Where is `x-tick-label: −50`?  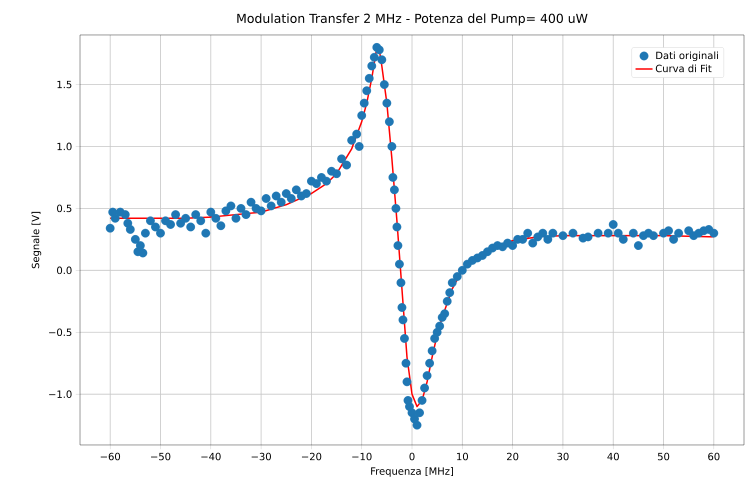
x-tick-label: −50 is located at coordinates (160, 456).